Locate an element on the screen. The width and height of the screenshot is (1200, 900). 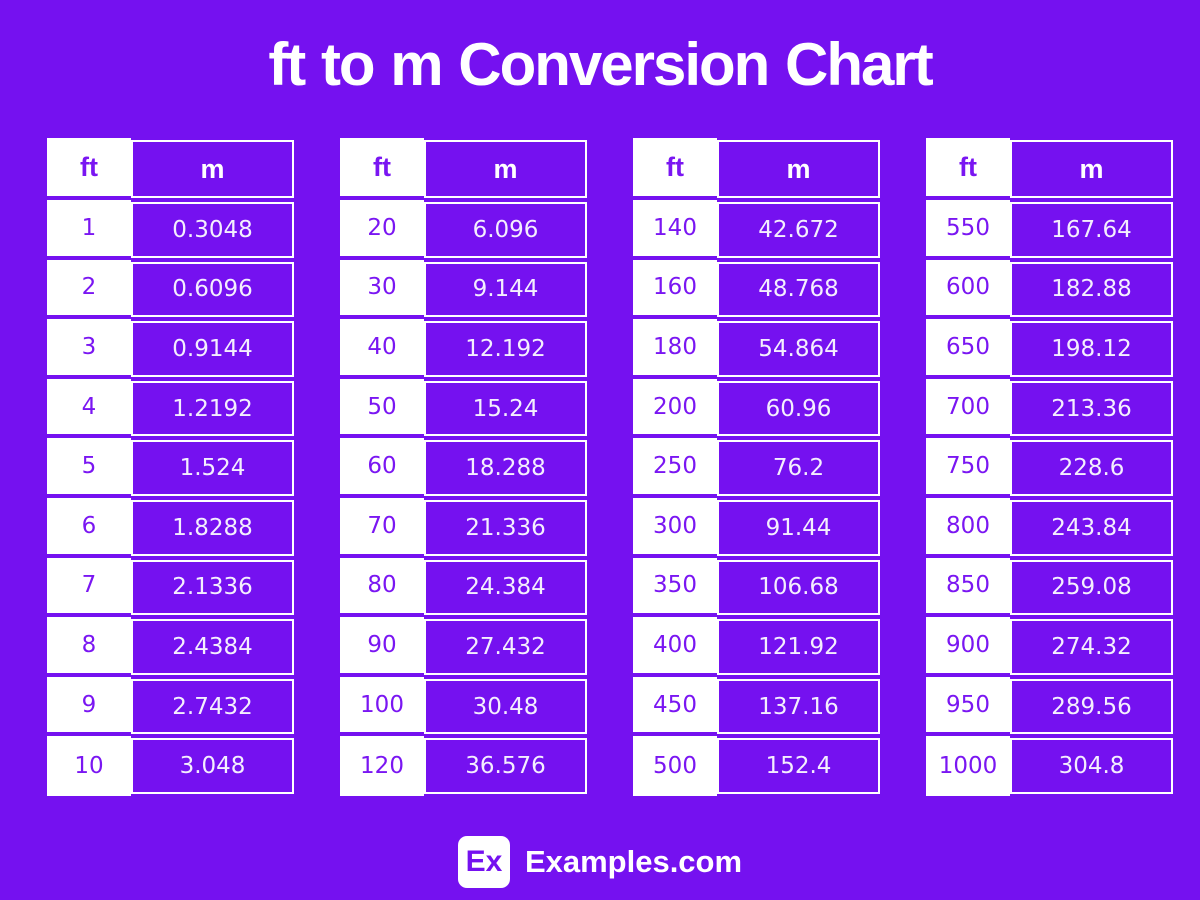
m-value-wrap: 15.24 is located at coordinates (505, 409).